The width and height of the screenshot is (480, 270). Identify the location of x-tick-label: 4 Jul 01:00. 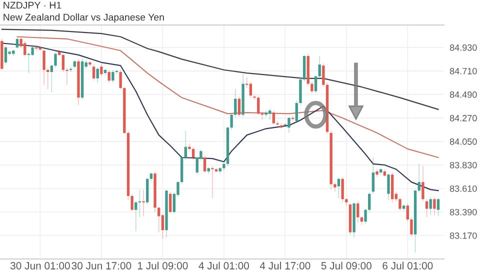
(223, 266).